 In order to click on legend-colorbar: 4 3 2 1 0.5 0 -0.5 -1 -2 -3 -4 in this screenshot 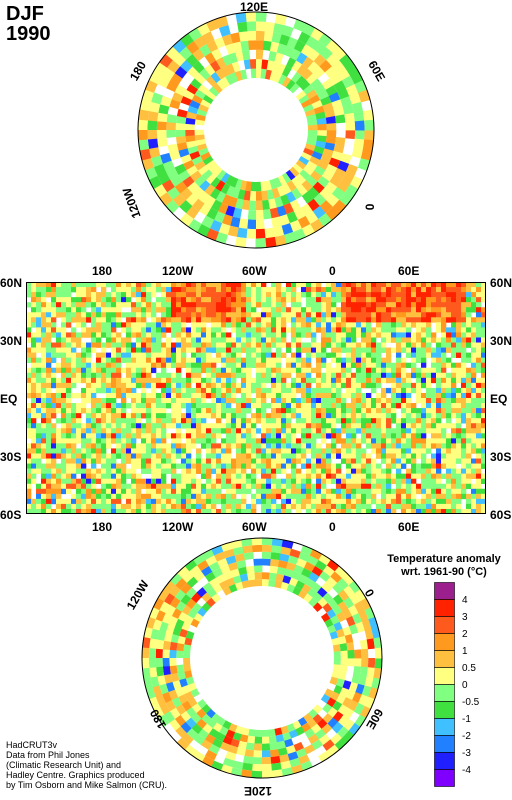, I will do `click(473, 687)`.